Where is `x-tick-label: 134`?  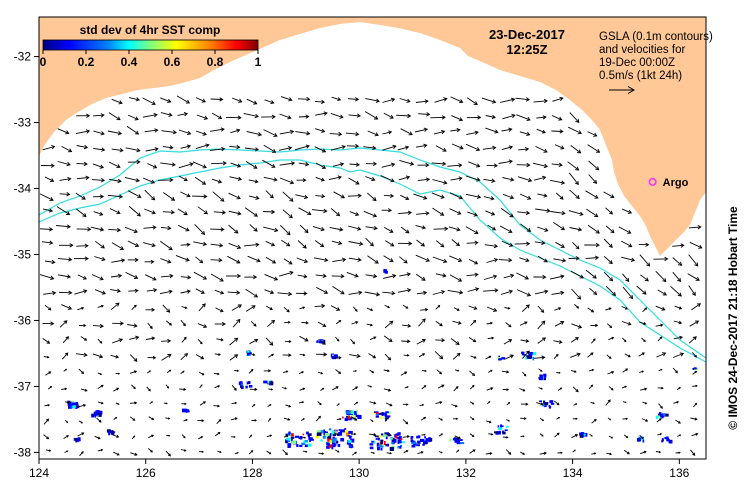
x-tick-label: 134 is located at coordinates (573, 473).